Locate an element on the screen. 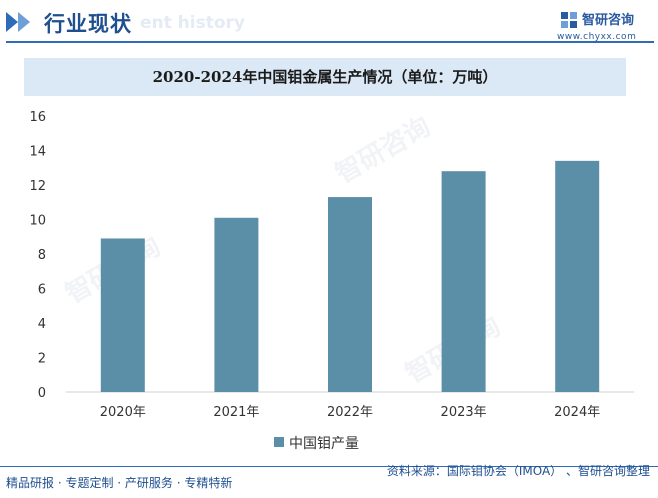  x-tick-label: 2022年 is located at coordinates (350, 412).